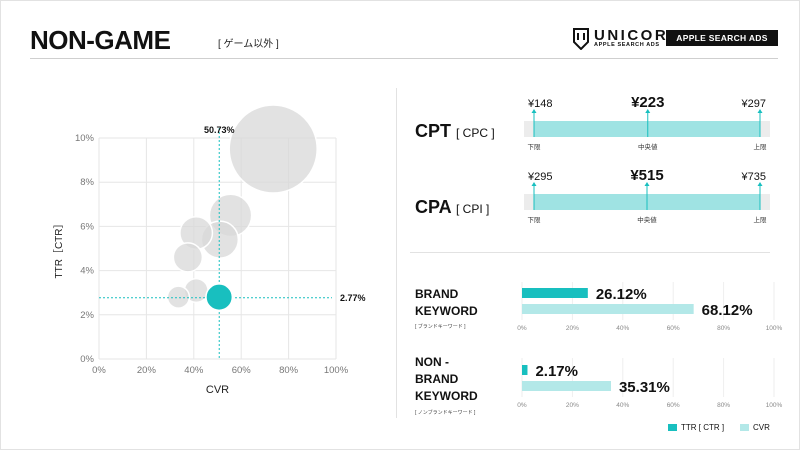 This screenshot has width=800, height=450. I want to click on cpt-label-sub: [ CPC ], so click(475, 133).